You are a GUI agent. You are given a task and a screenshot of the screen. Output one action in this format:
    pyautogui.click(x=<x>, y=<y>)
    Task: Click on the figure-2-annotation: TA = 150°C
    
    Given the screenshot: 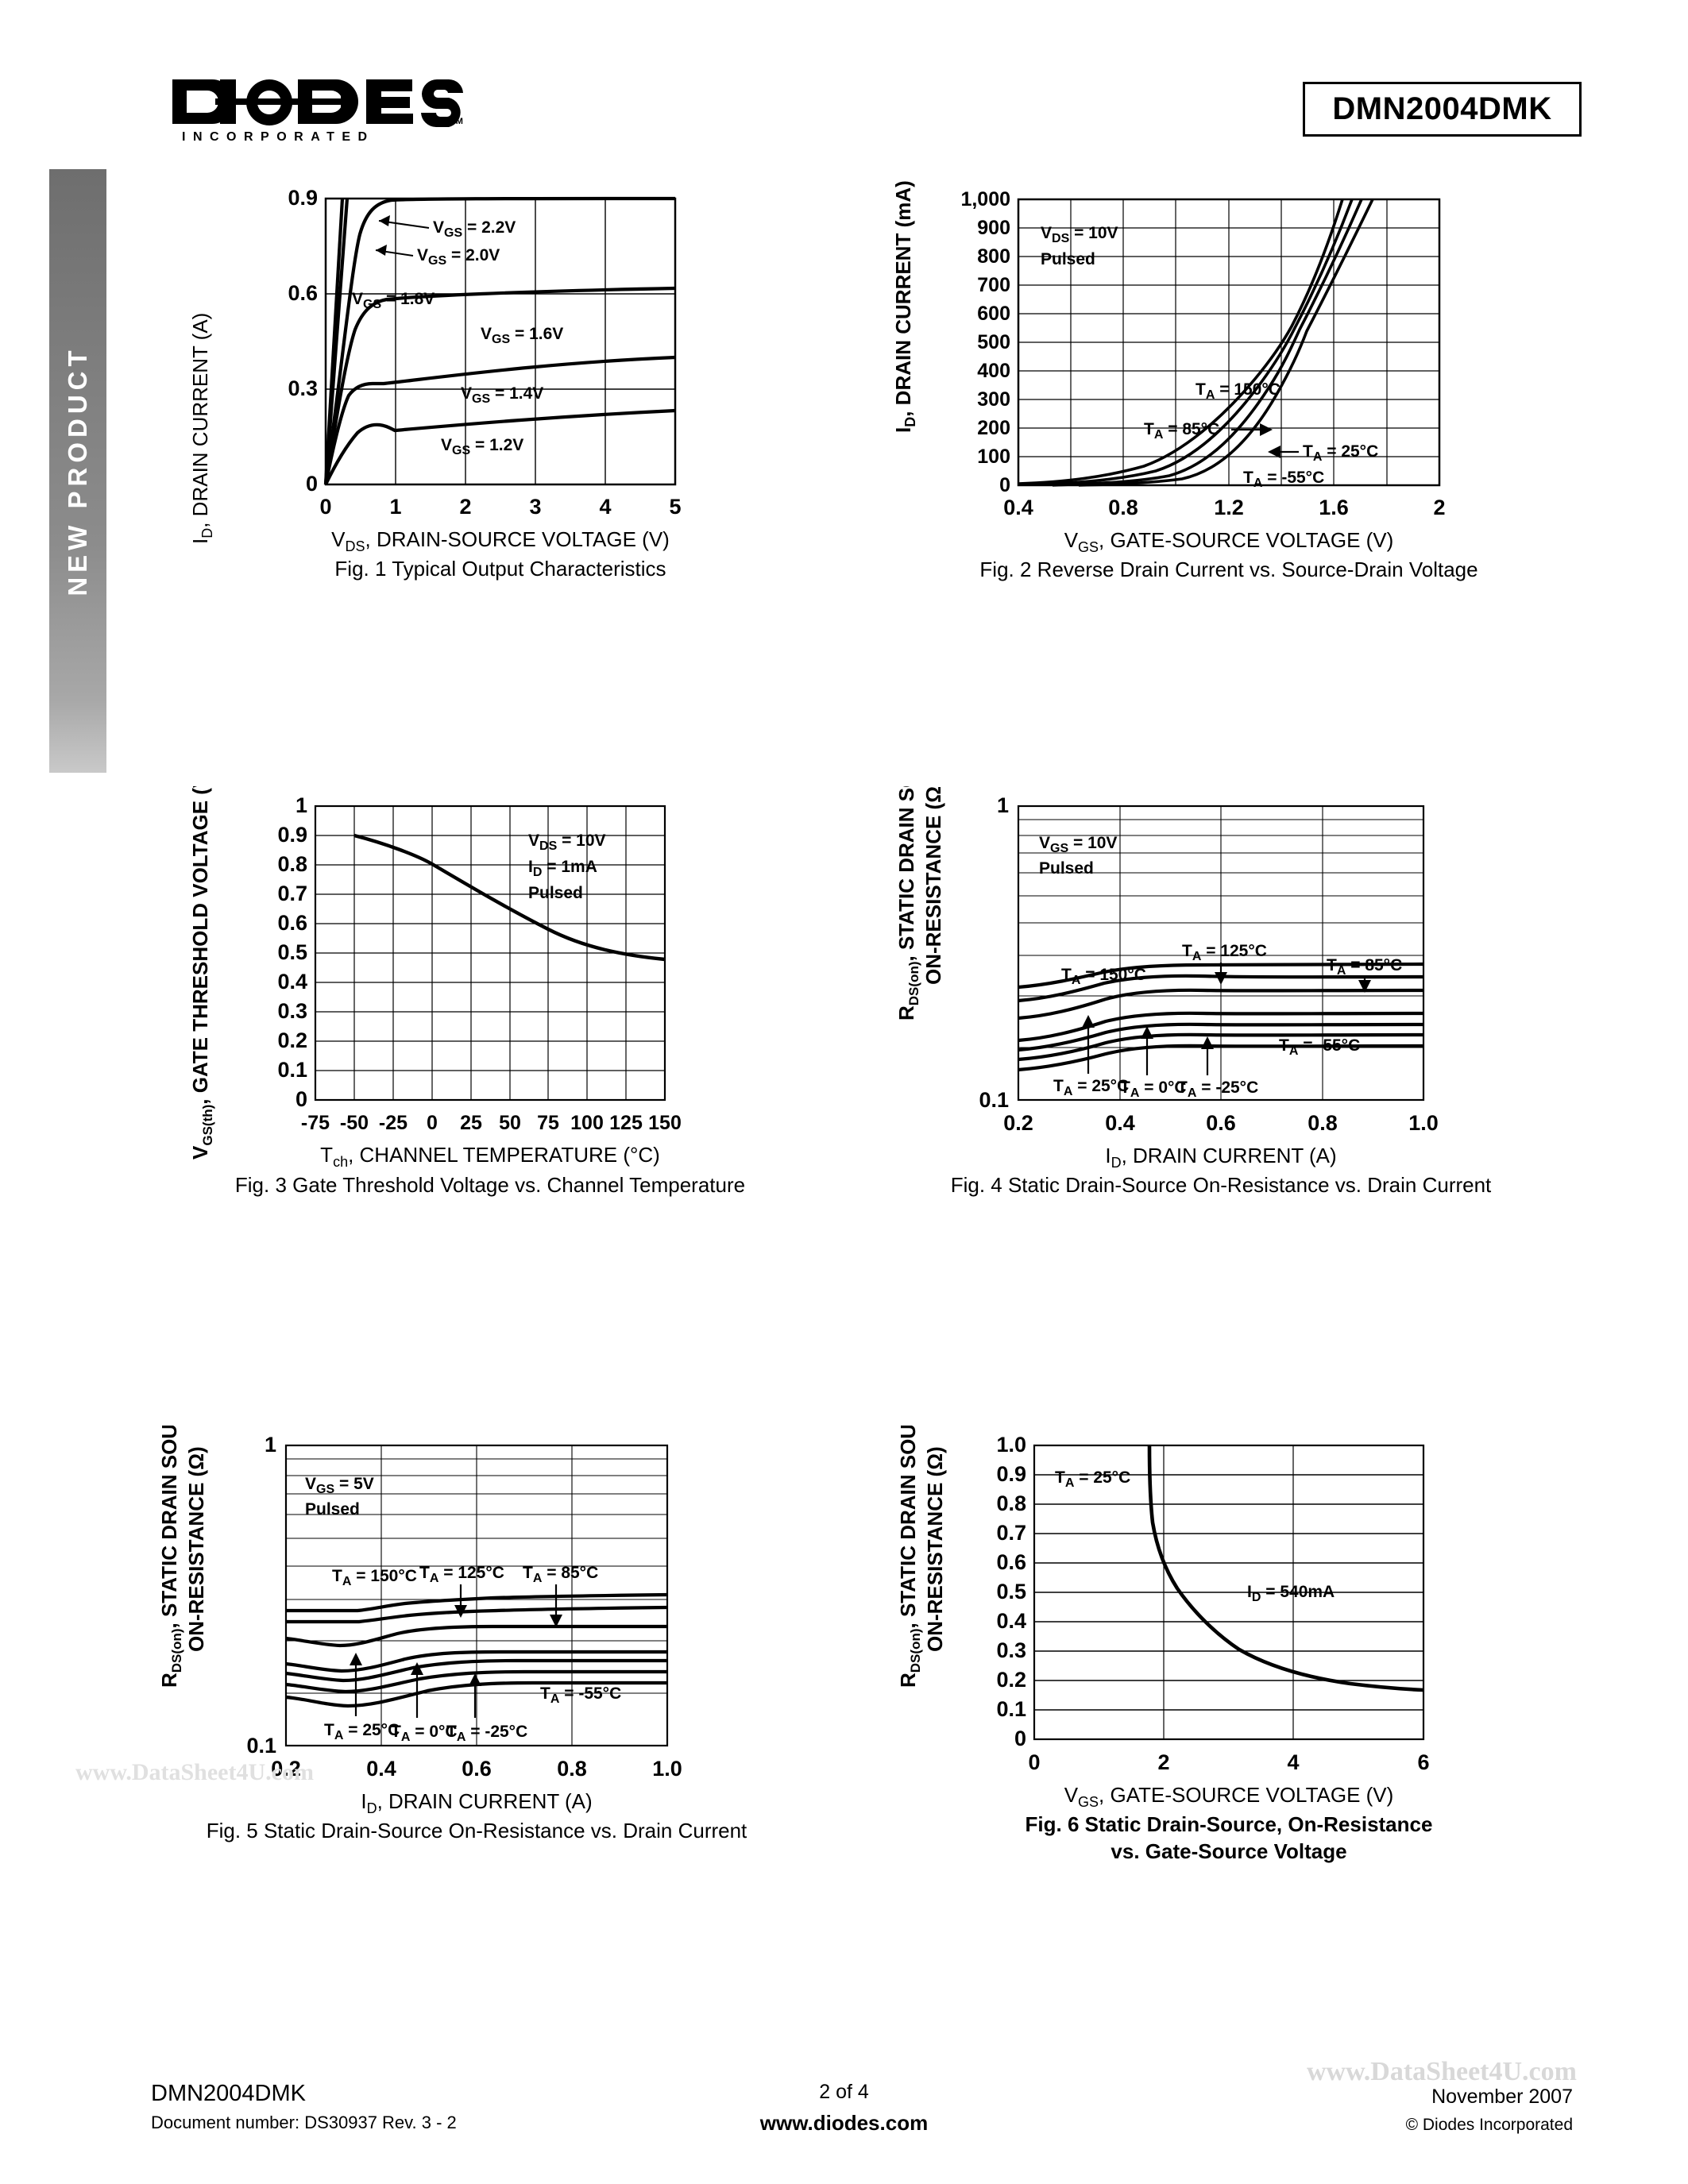 What is the action you would take?
    pyautogui.click(x=1238, y=391)
    